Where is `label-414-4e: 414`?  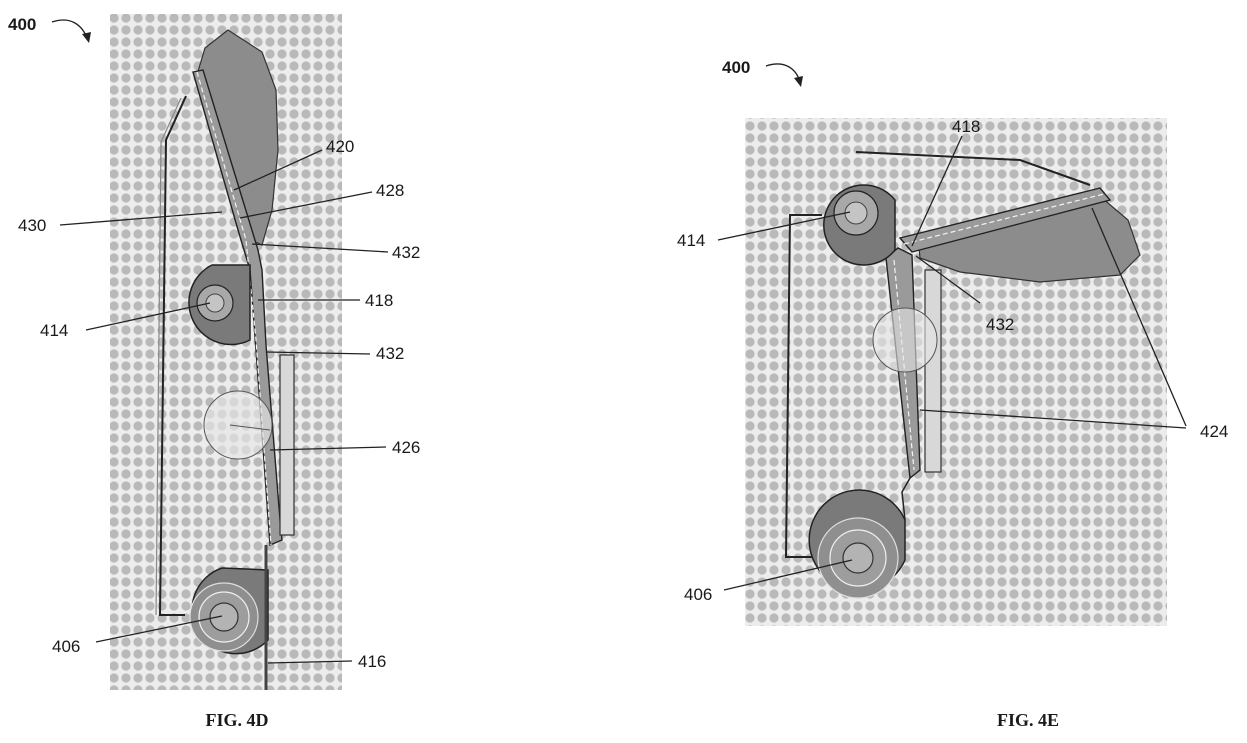
label-414-4e: 414 is located at coordinates (691, 240).